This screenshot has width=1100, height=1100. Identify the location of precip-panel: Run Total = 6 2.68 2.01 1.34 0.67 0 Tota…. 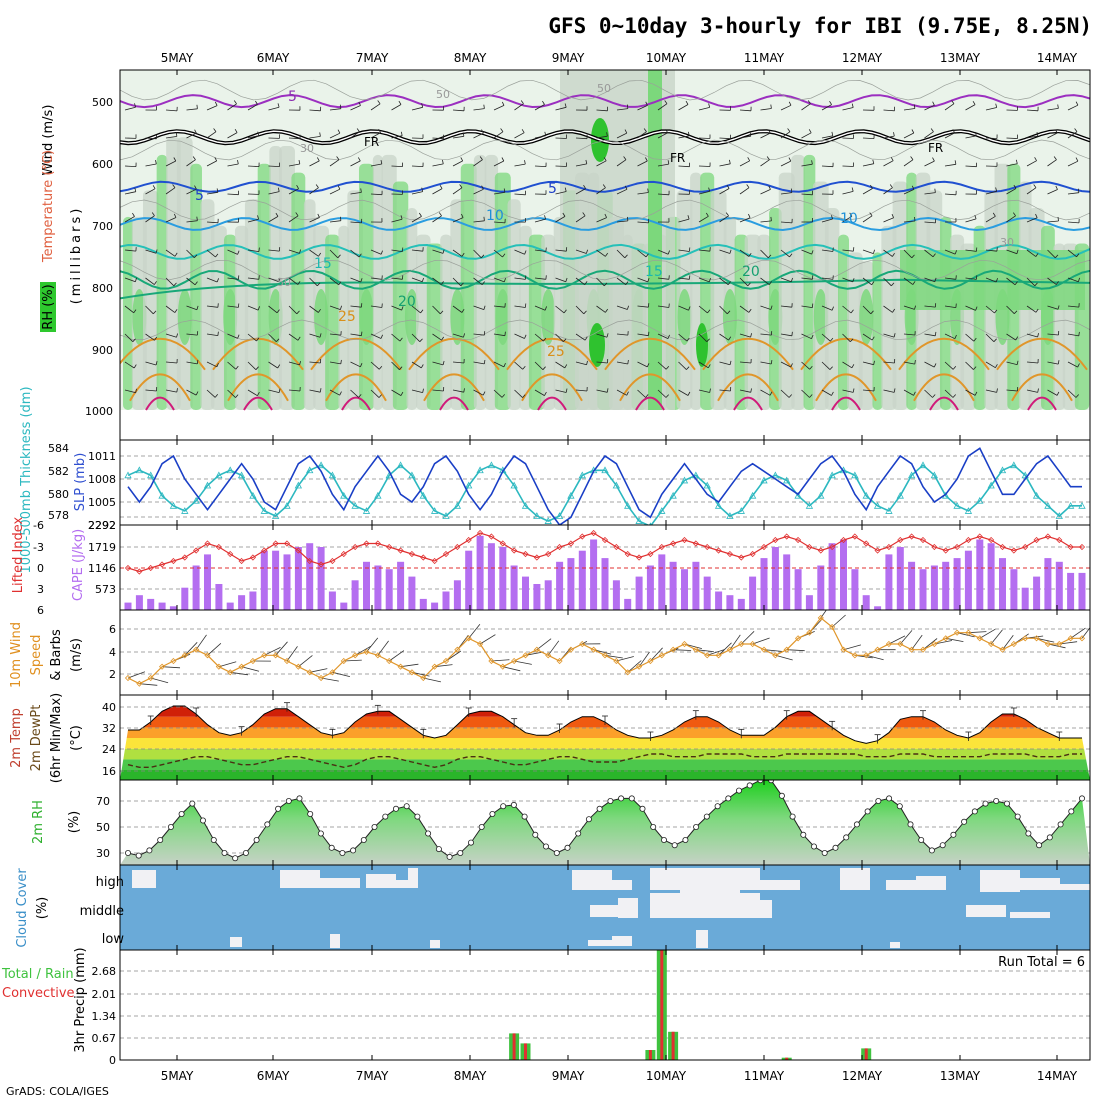
(546, 1007).